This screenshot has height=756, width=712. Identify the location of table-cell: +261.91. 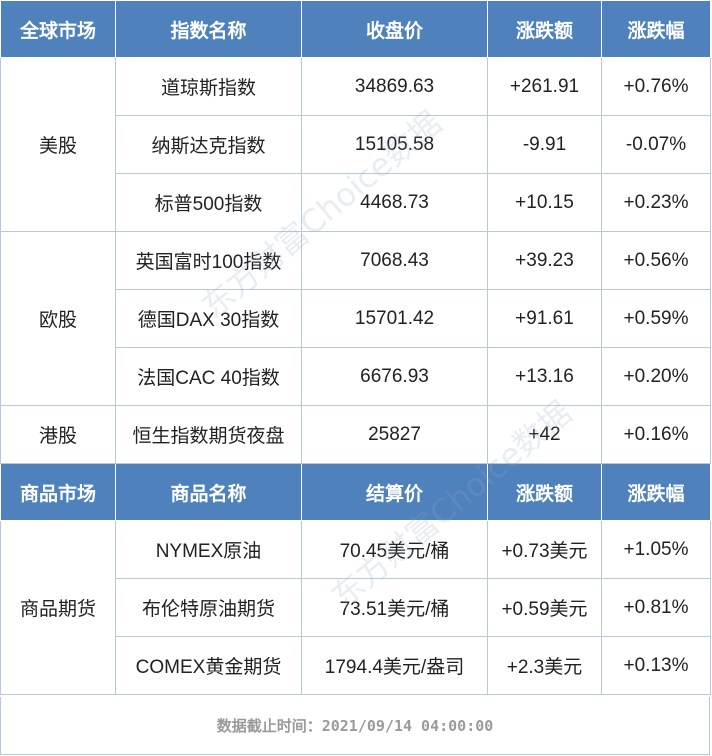
(544, 86).